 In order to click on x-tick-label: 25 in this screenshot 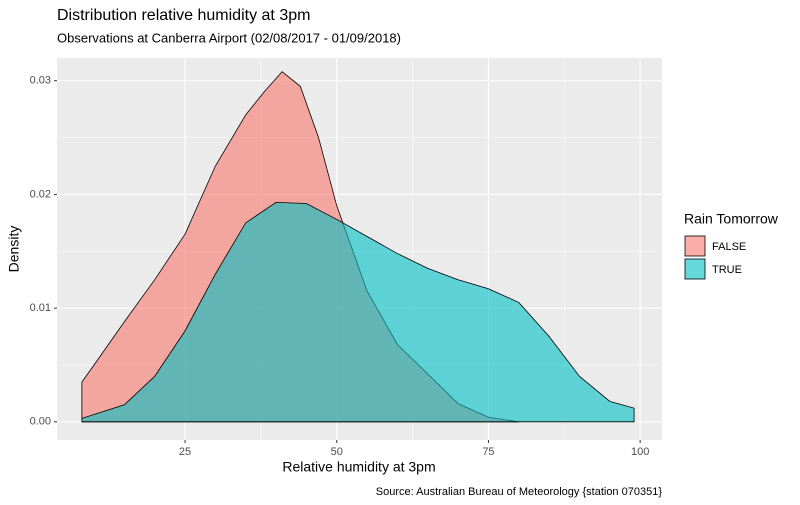, I will do `click(185, 452)`.